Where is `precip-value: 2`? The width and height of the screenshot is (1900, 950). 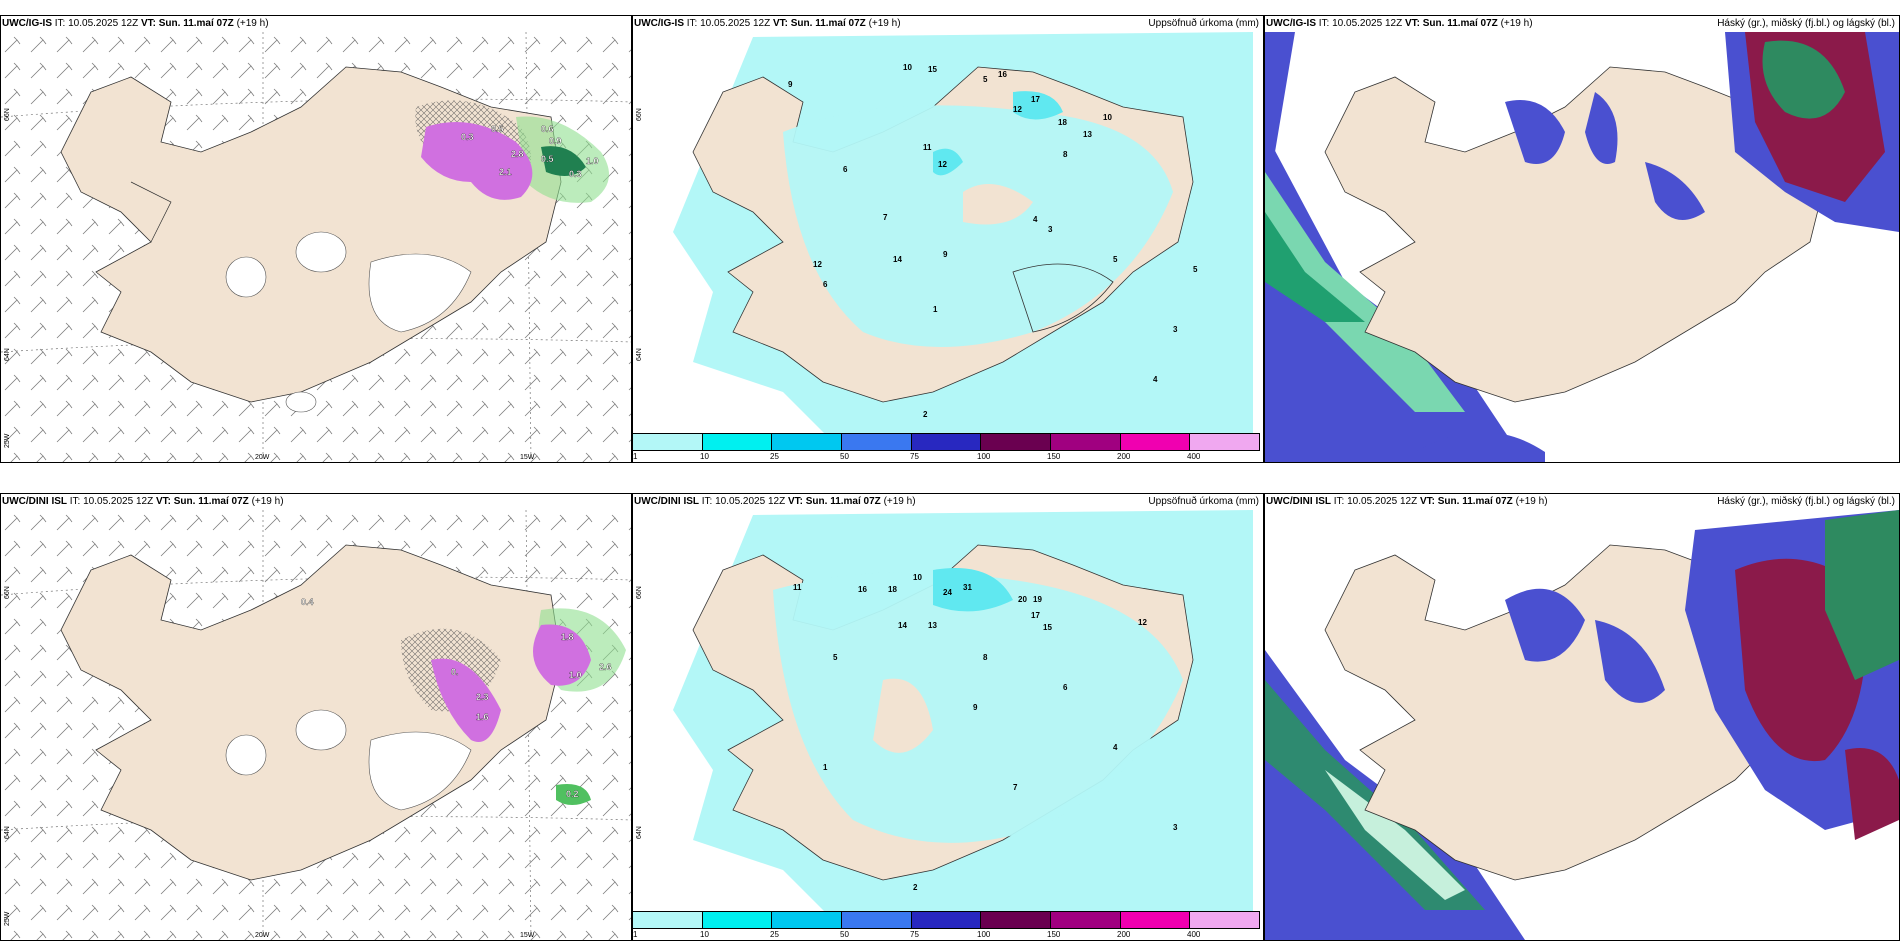
precip-value: 2 is located at coordinates (915, 887).